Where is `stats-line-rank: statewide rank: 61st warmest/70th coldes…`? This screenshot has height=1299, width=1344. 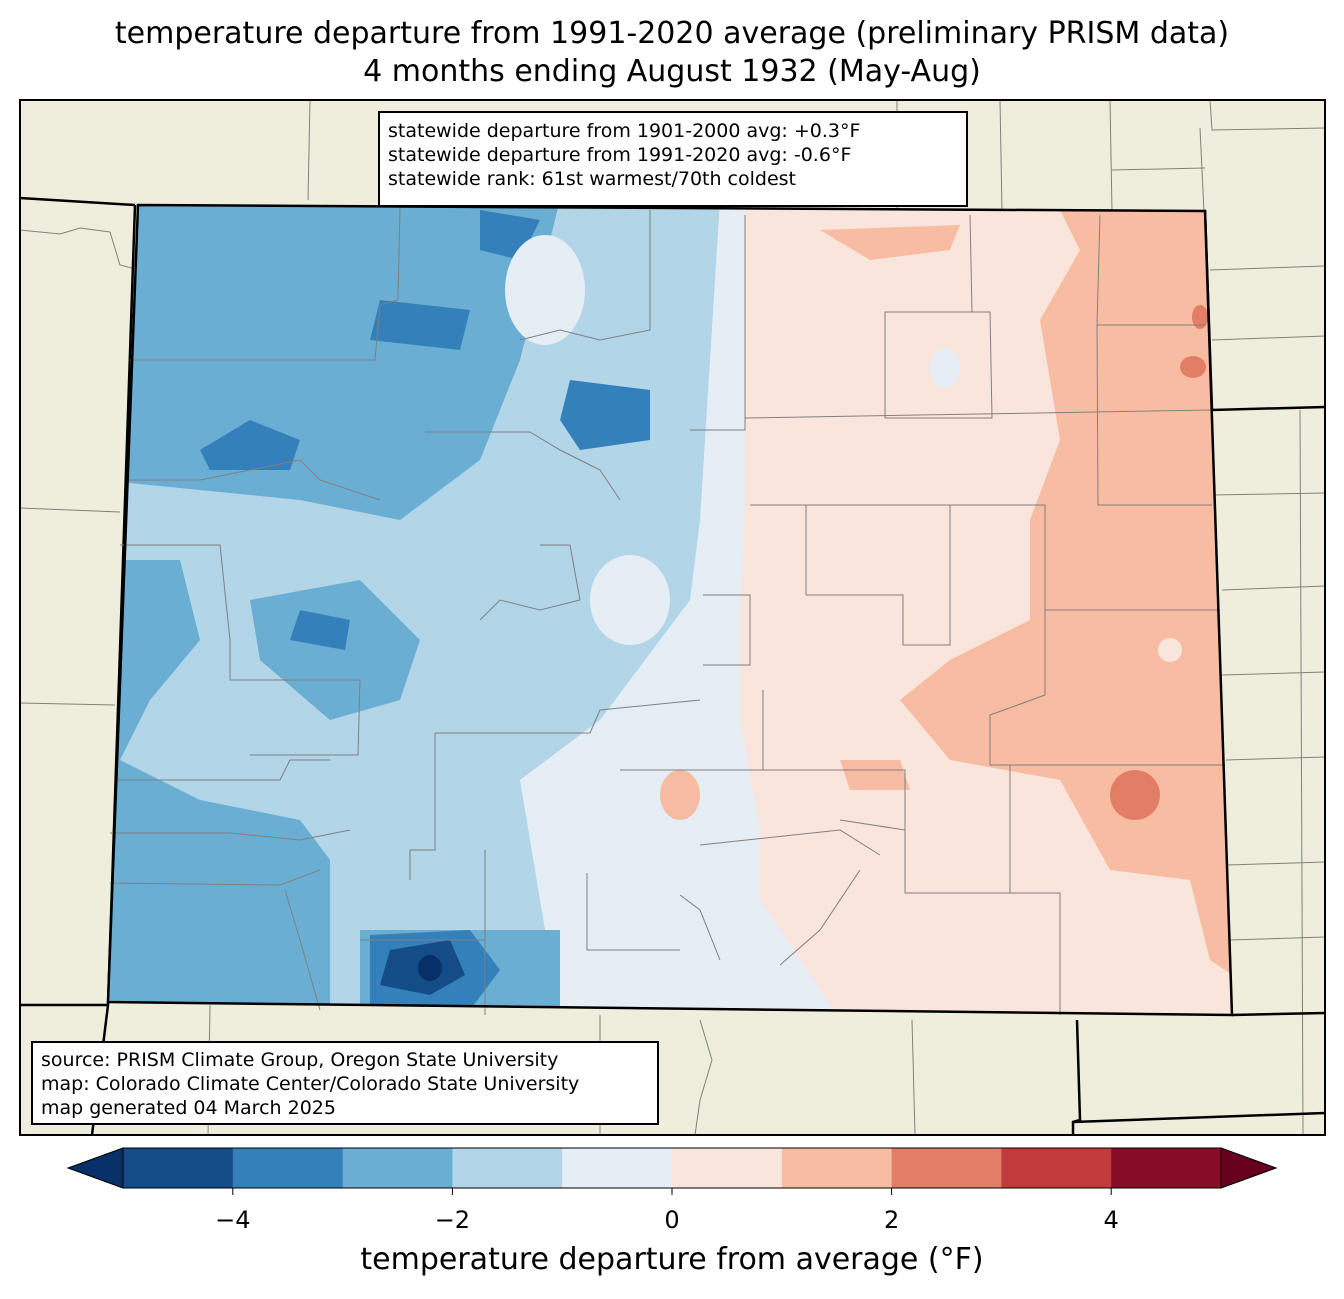 stats-line-rank: statewide rank: 61st warmest/70th coldes… is located at coordinates (592, 179).